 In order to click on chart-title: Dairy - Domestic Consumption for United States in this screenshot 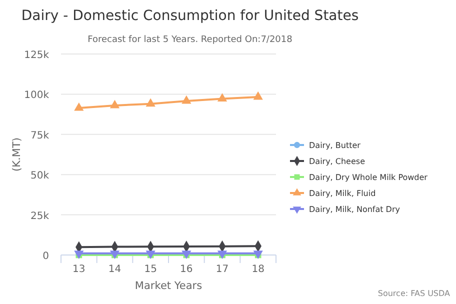, I will do `click(190, 16)`.